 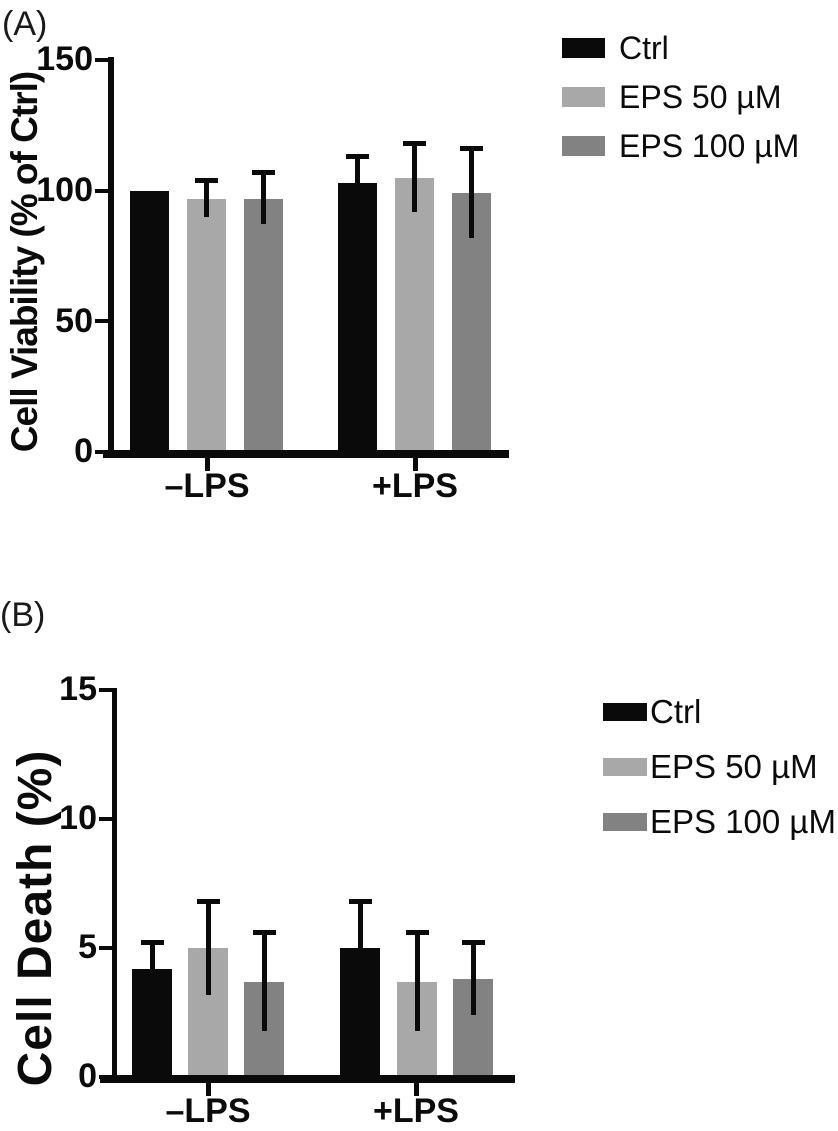 I want to click on panel-b-label: (B), so click(x=23, y=615).